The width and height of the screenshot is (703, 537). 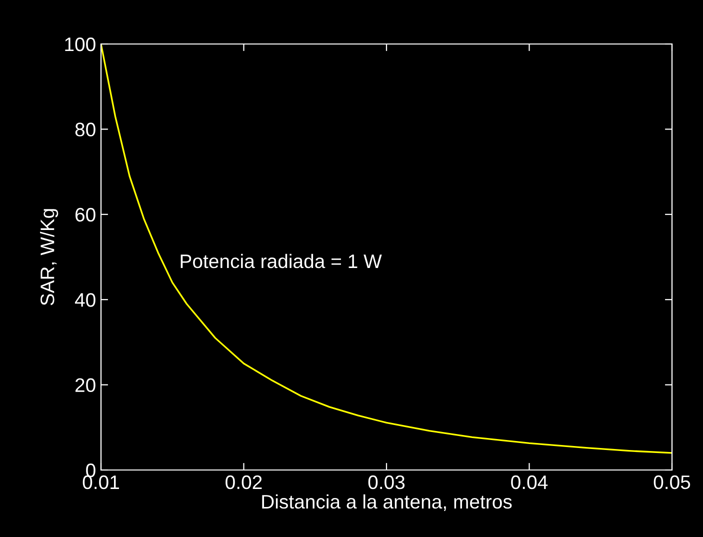 What do you see at coordinates (49, 257) in the screenshot?
I see `y-axis-title: SAR, W/Kg` at bounding box center [49, 257].